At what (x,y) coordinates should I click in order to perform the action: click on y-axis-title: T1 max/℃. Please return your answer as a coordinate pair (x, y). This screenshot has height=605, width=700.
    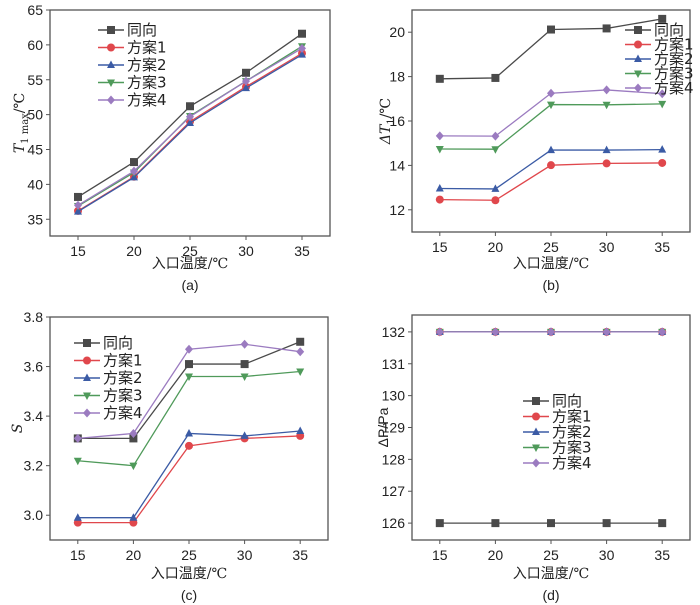
    Looking at the image, I should click on (21, 123).